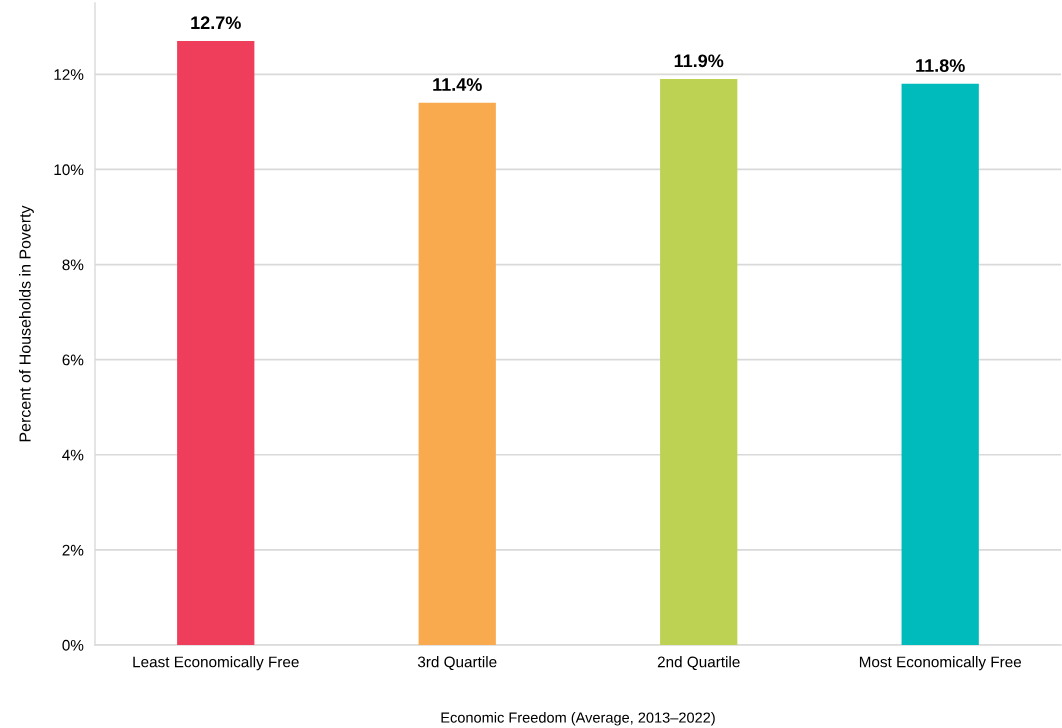 This screenshot has width=1062, height=728. What do you see at coordinates (69, 74) in the screenshot?
I see `y-tick-label: 12%` at bounding box center [69, 74].